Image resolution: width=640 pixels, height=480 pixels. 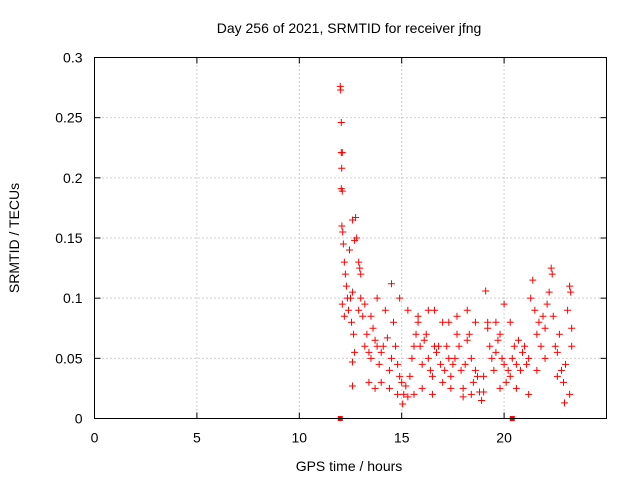 What do you see at coordinates (300, 438) in the screenshot?
I see `x-tick-label: 10` at bounding box center [300, 438].